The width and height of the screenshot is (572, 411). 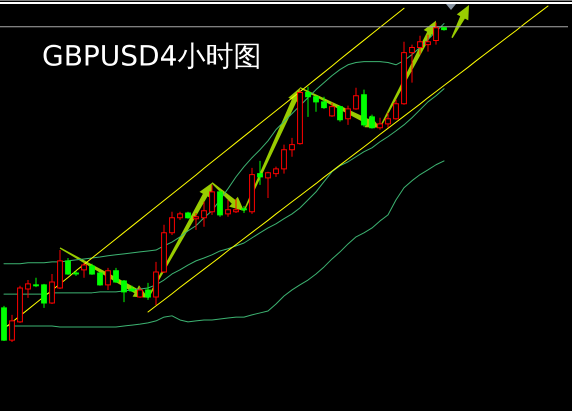 What do you see at coordinates (152, 56) in the screenshot?
I see `text: GBPUSD4小时图` at bounding box center [152, 56].